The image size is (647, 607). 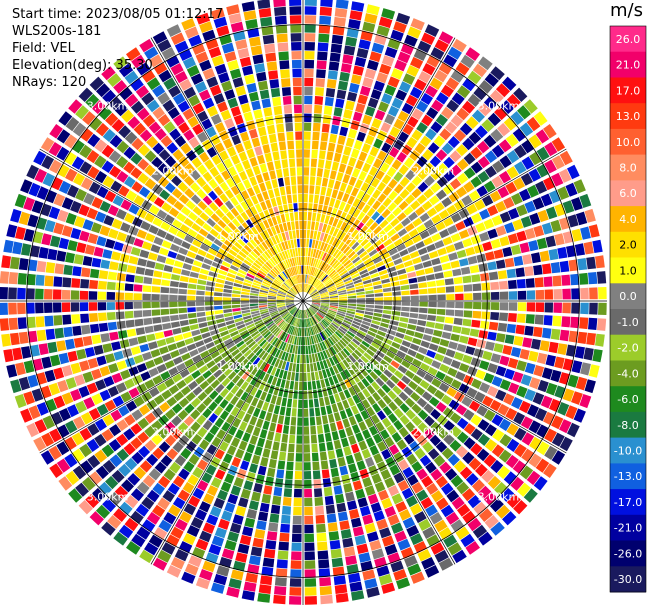 What do you see at coordinates (43, 48) in the screenshot?
I see `field-label: Field: VEL` at bounding box center [43, 48].